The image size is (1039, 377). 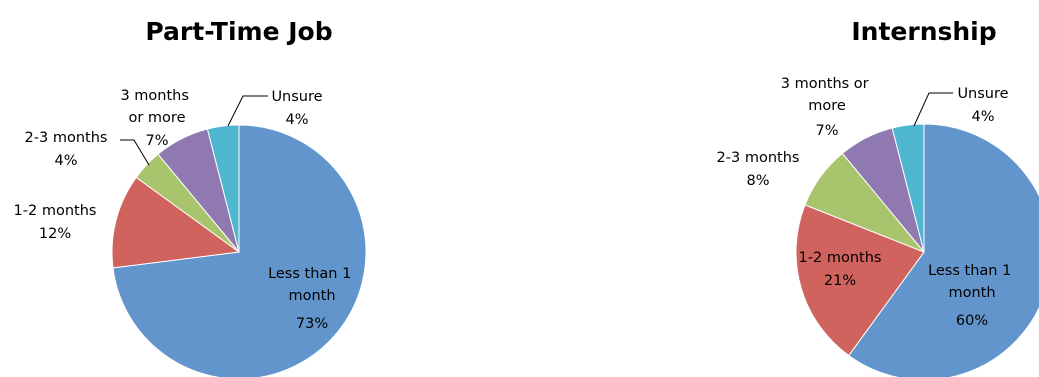 I want to click on slice-label-text: or more, so click(x=156, y=118).